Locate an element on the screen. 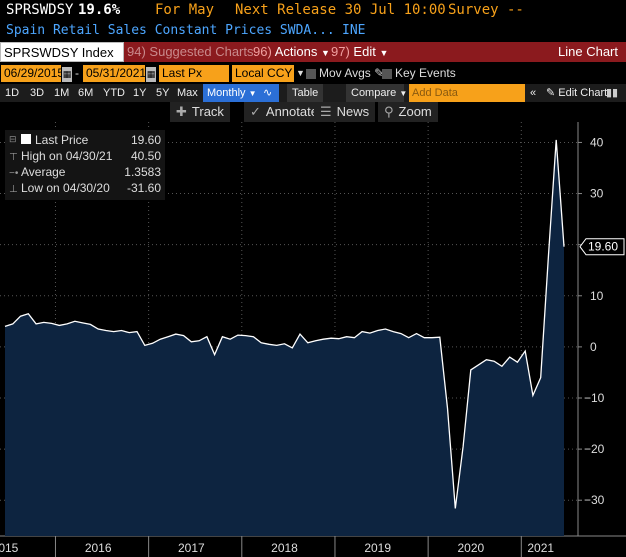 This screenshot has width=626, height=557. survey-label: Survey -- is located at coordinates (486, 10).